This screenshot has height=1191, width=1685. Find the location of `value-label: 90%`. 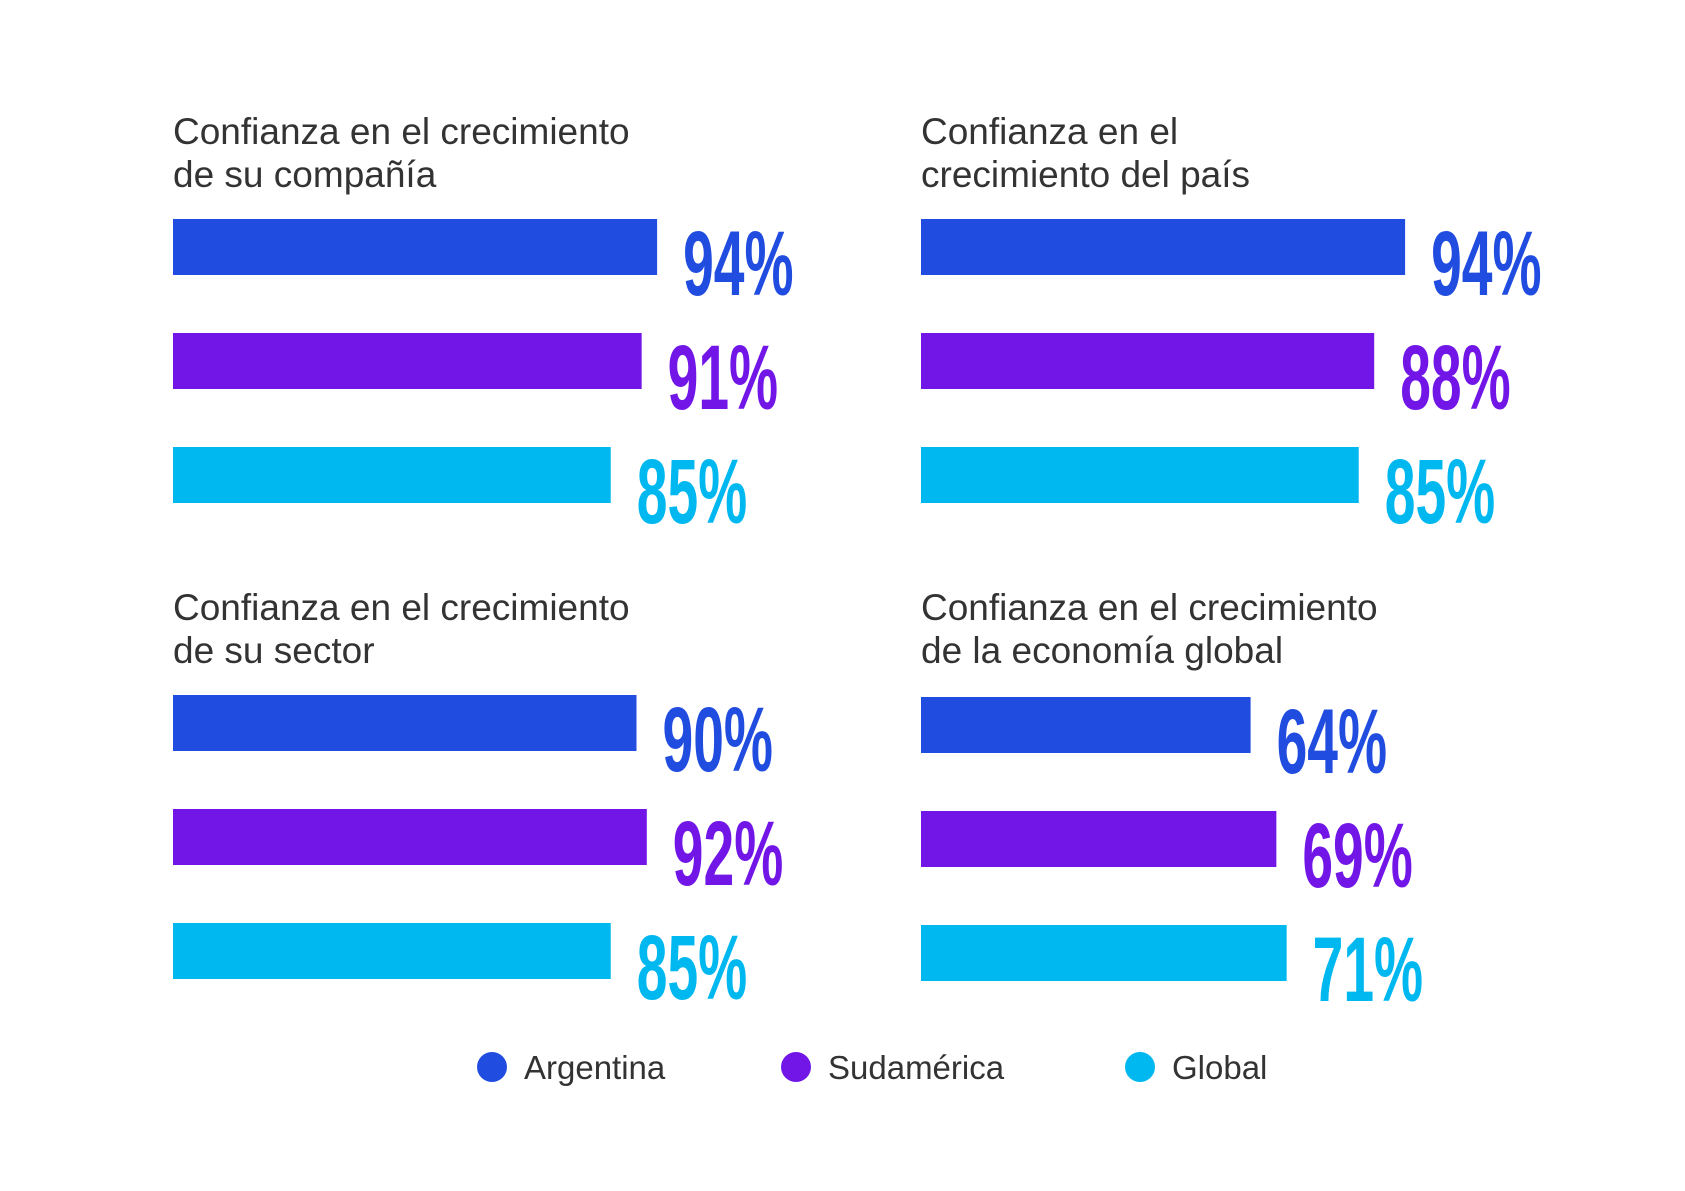

value-label: 90% is located at coordinates (718, 740).